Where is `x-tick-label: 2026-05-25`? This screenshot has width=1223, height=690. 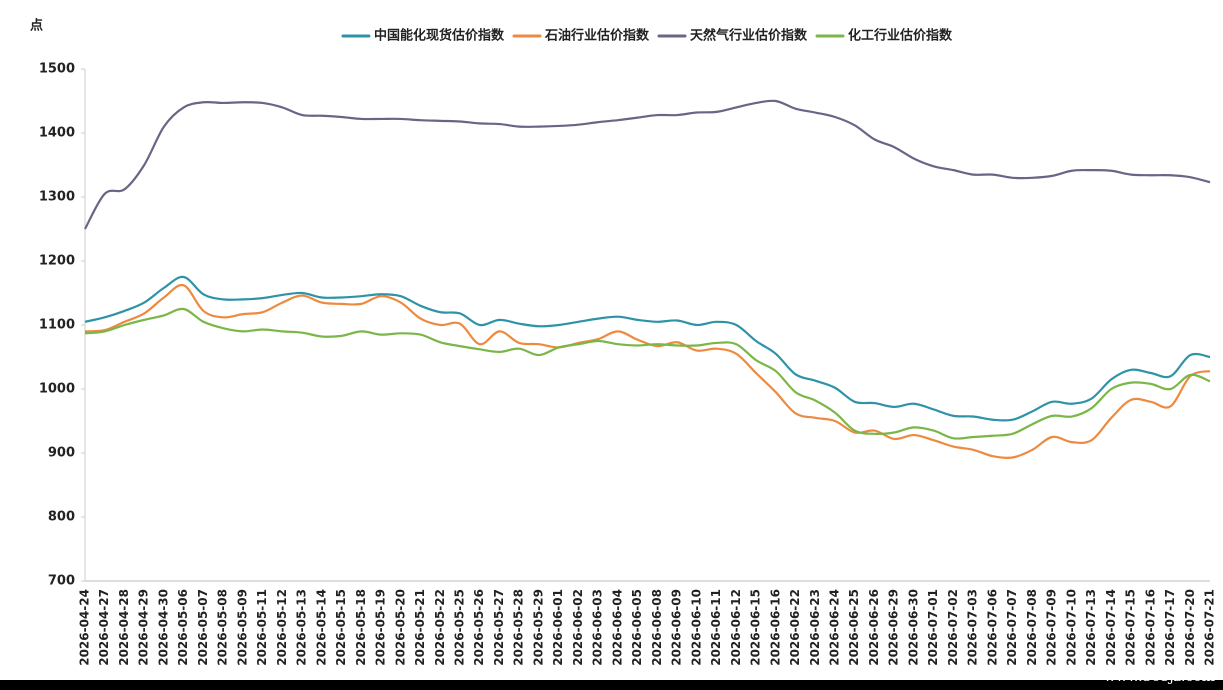
x-tick-label: 2026-05-25 is located at coordinates (460, 627).